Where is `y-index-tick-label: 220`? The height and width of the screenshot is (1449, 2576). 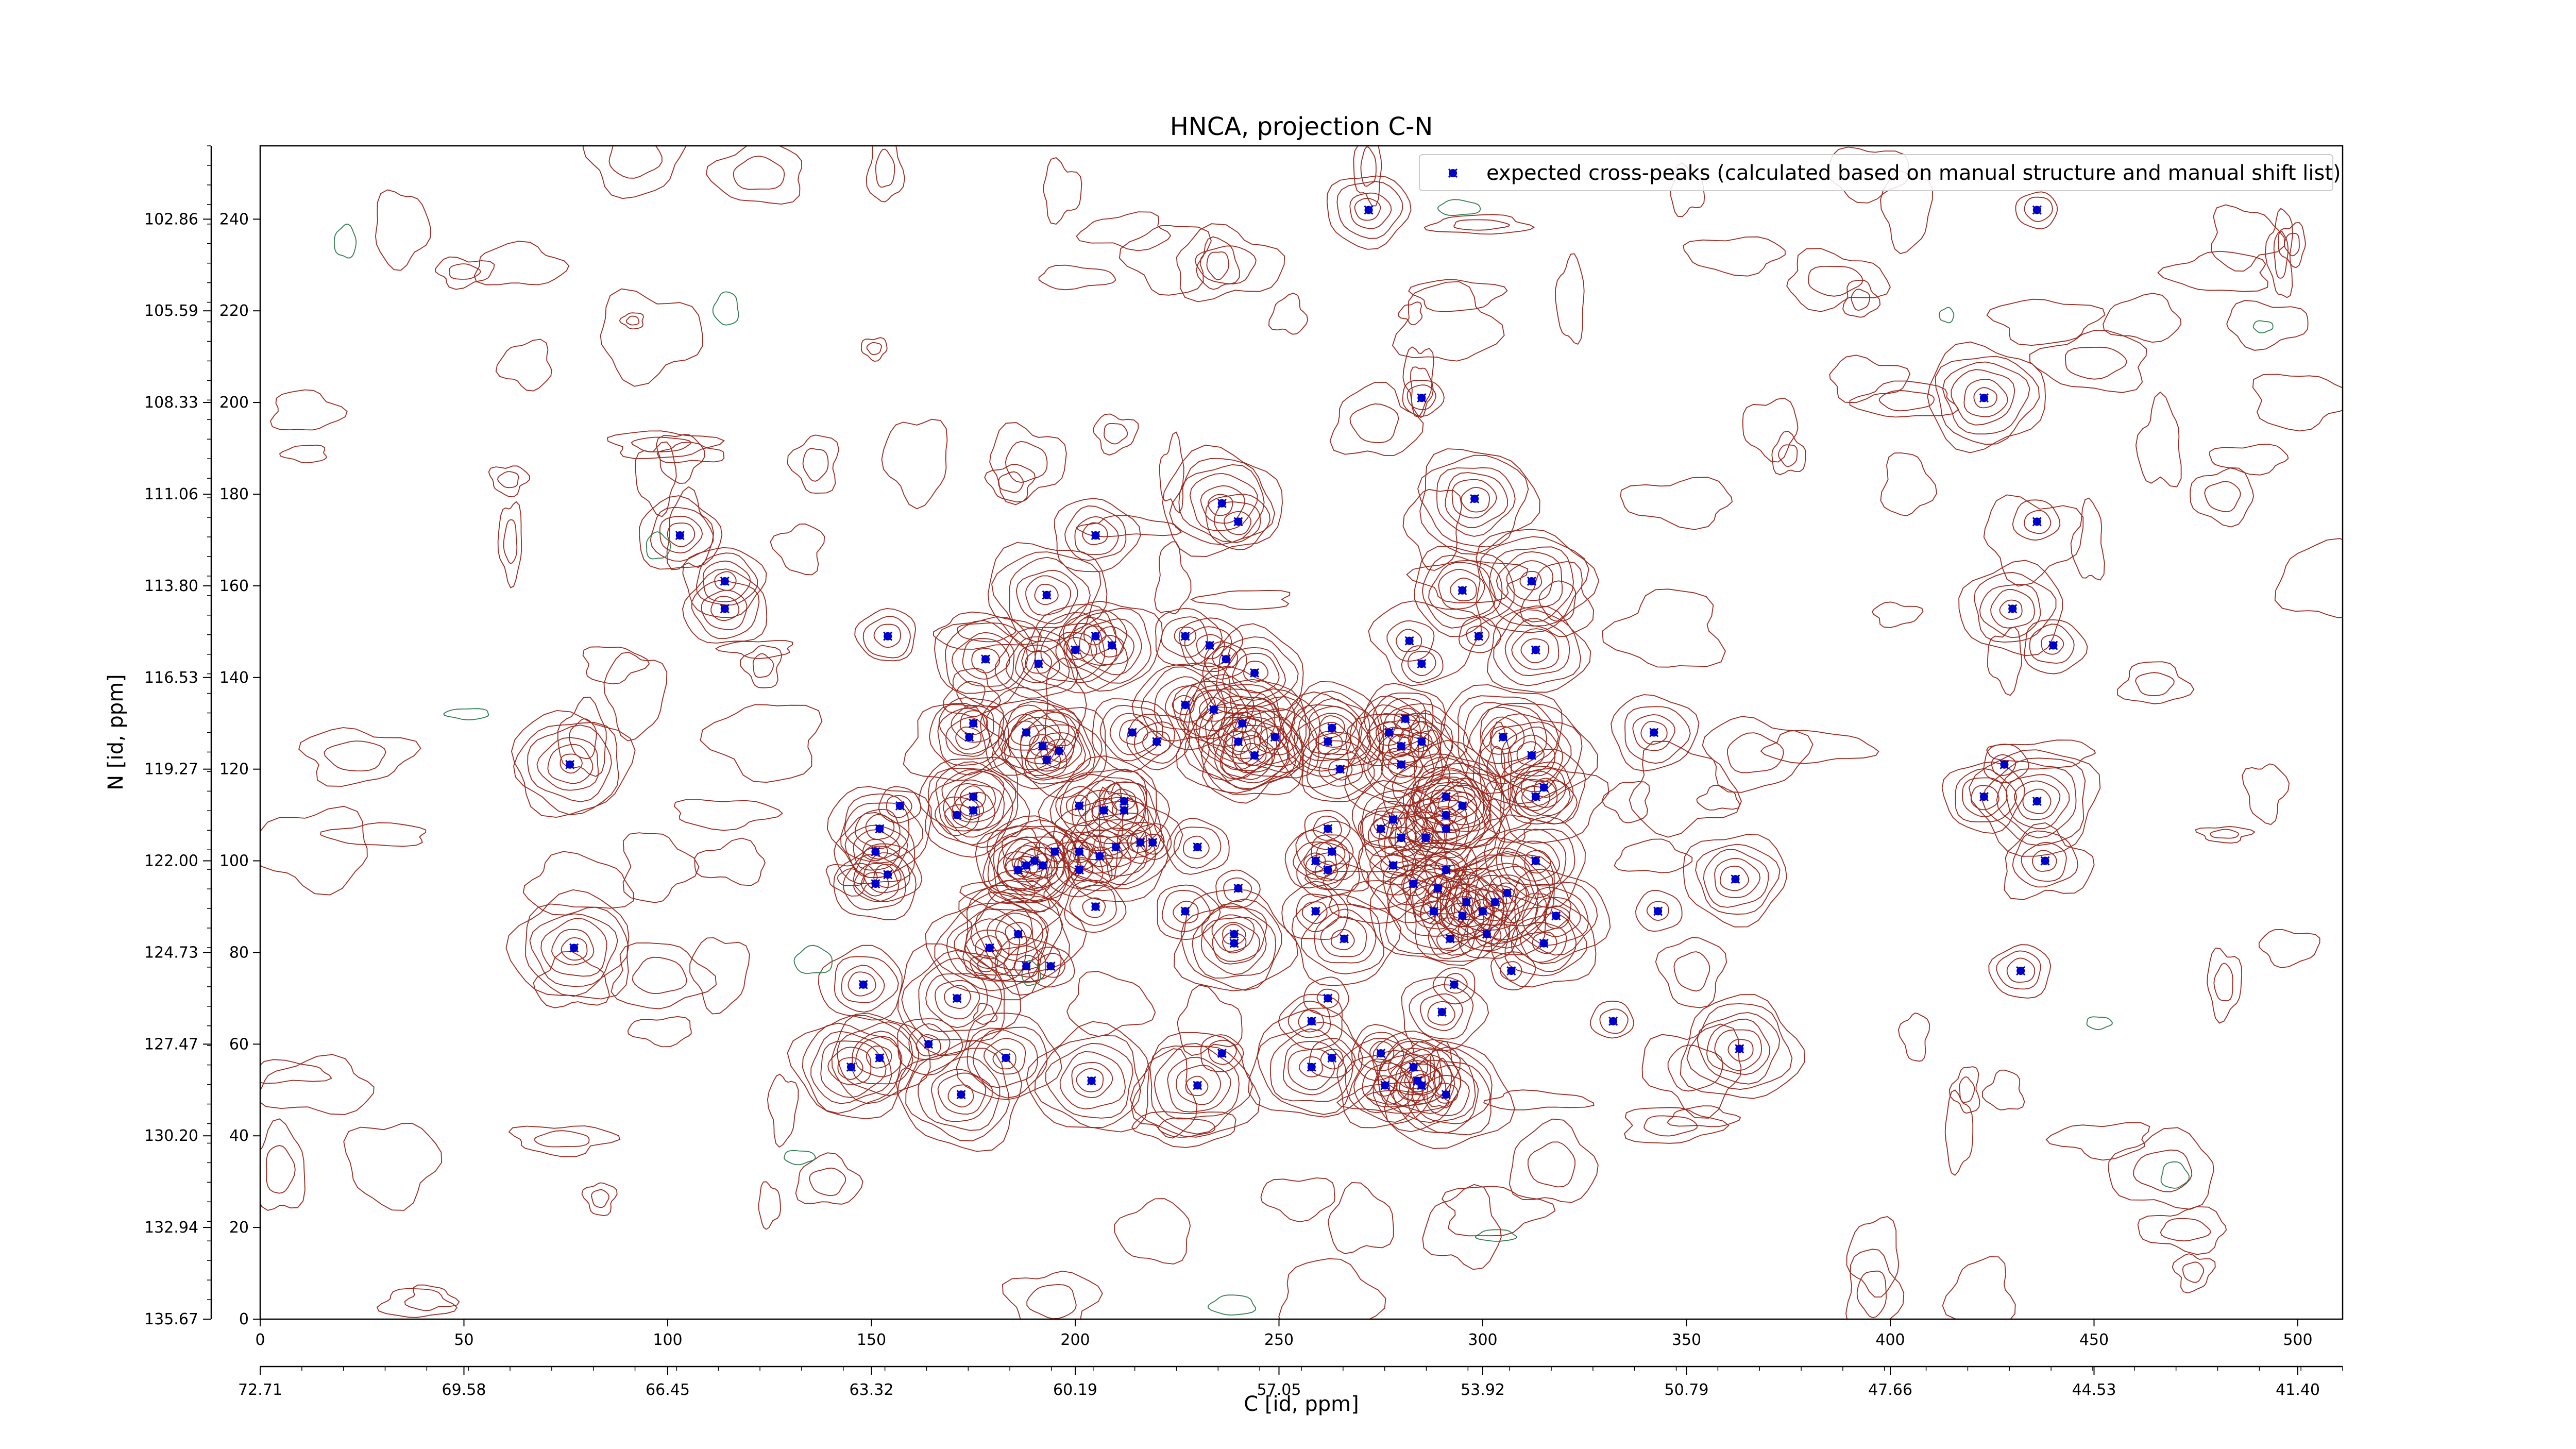 y-index-tick-label: 220 is located at coordinates (234, 311).